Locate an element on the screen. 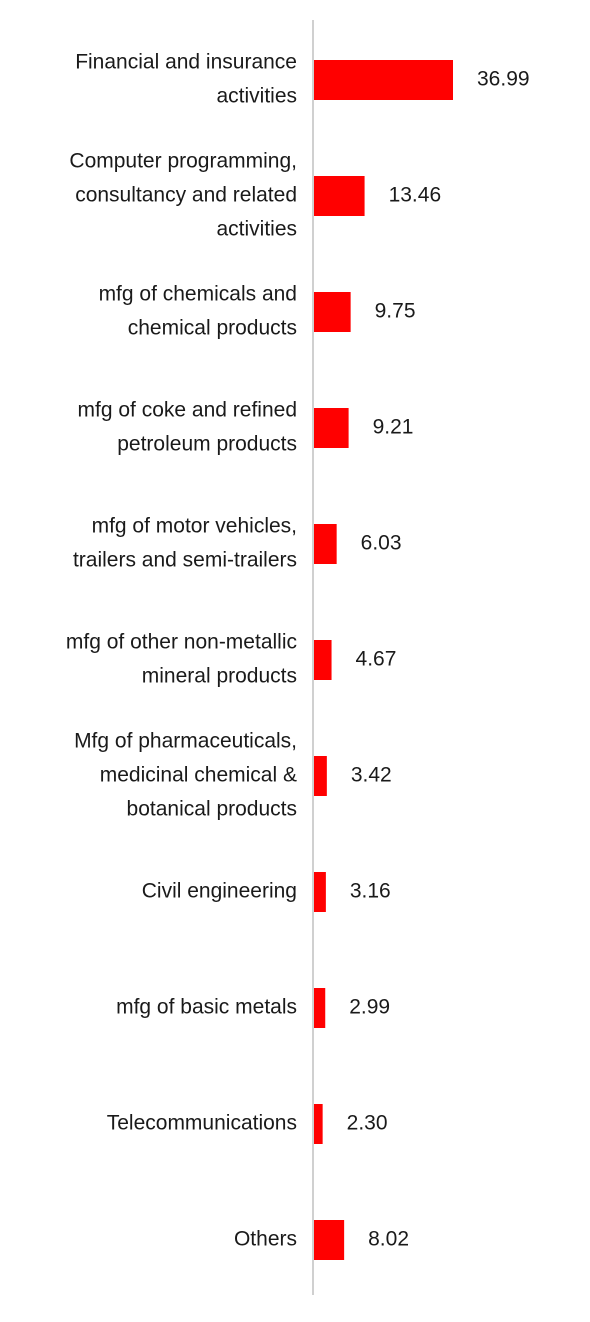 This screenshot has height=1322, width=590. category-label-line: Financial and insurance is located at coordinates (186, 62).